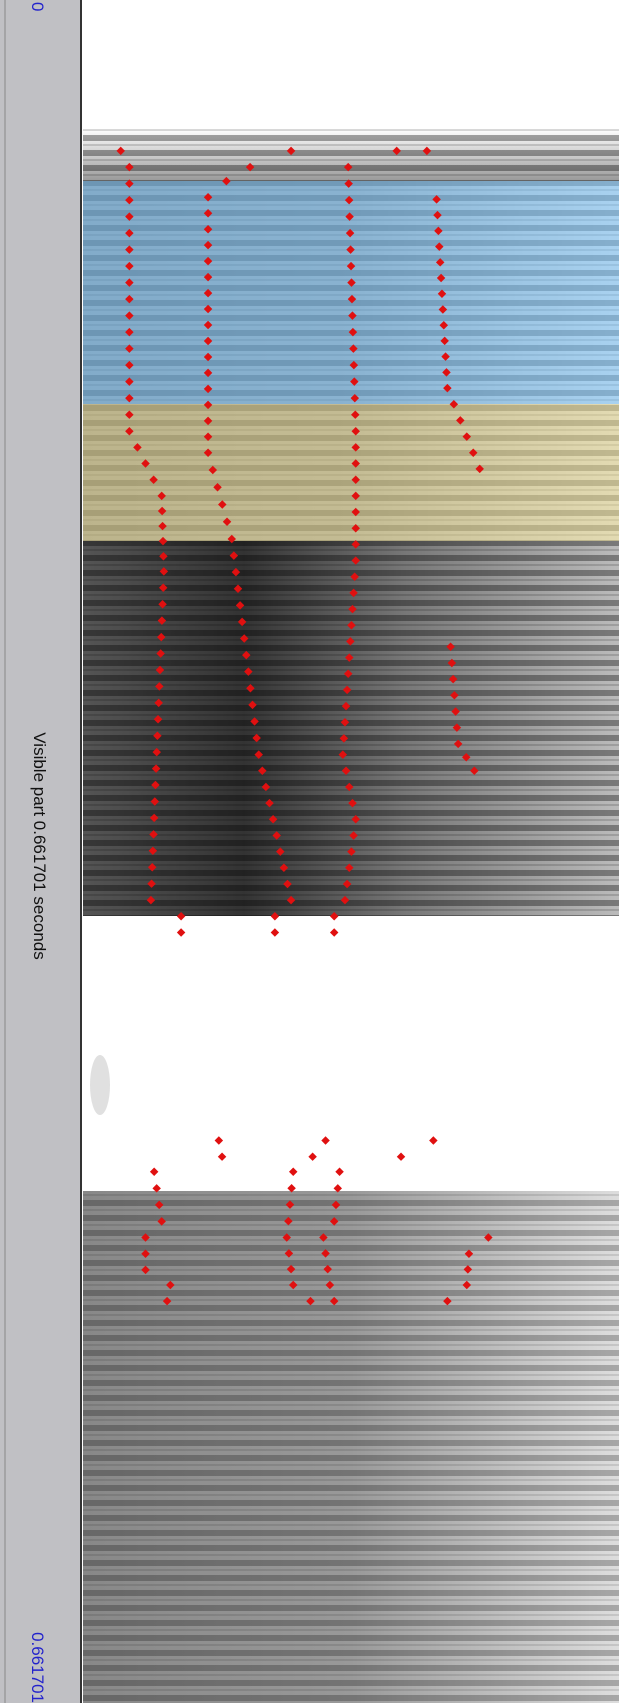 The height and width of the screenshot is (1703, 619). I want to click on start-time: 0, so click(37, 6).